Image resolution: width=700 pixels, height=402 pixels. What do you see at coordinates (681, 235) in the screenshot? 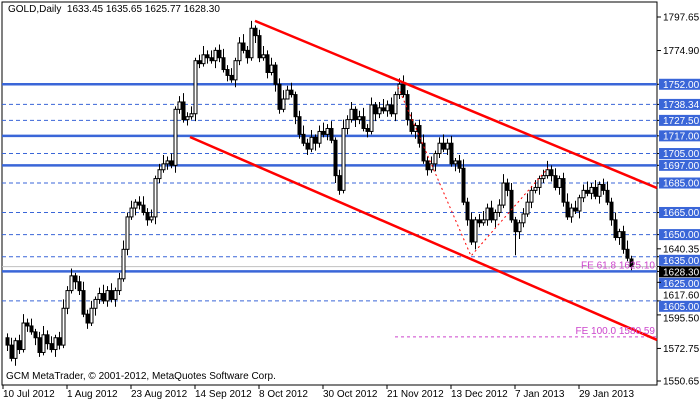
I see `price-level-tag-label: 1650.00` at bounding box center [681, 235].